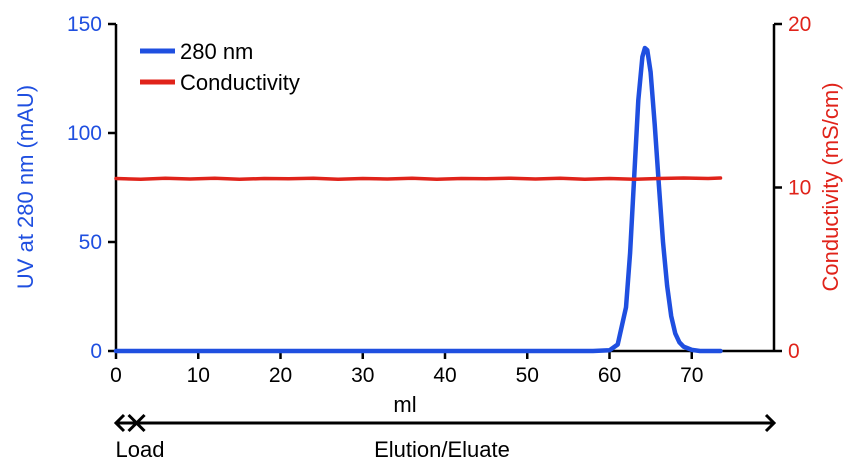 The height and width of the screenshot is (460, 851). I want to click on phase-arrow-load-head-left, so click(119, 423).